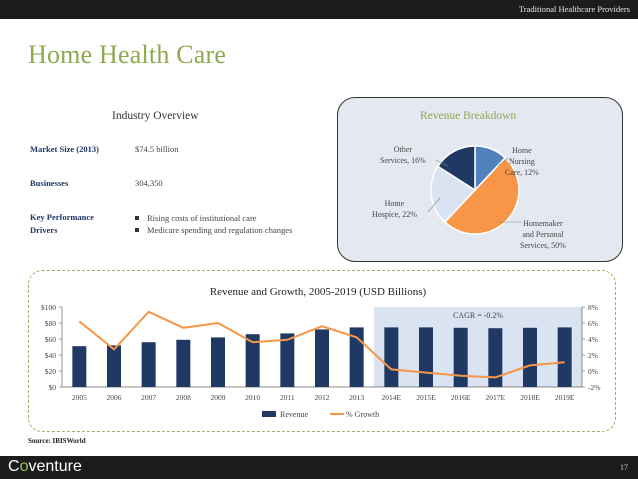  I want to click on y-right-tick-label: 0%, so click(593, 371).